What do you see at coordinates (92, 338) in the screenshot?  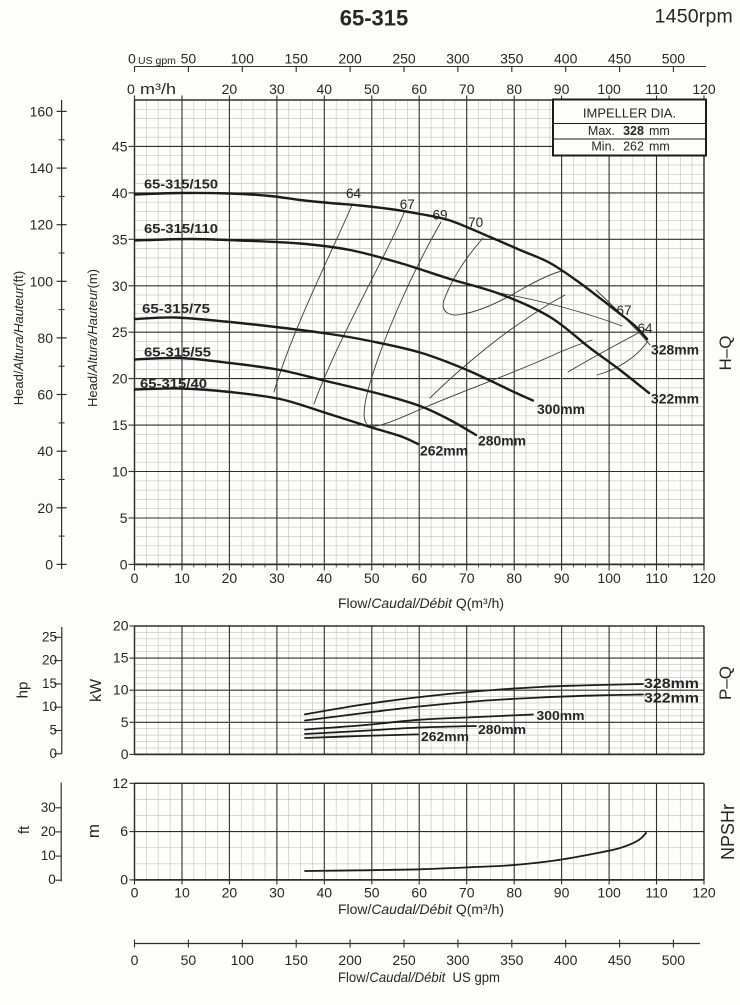 I see `svg-text: Head/Altura/Hauteur(m)` at bounding box center [92, 338].